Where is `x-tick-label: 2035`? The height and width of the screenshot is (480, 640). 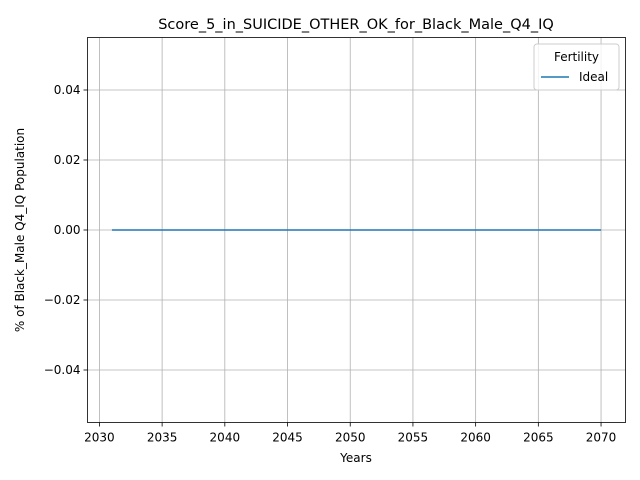 x-tick-label: 2035 is located at coordinates (162, 438).